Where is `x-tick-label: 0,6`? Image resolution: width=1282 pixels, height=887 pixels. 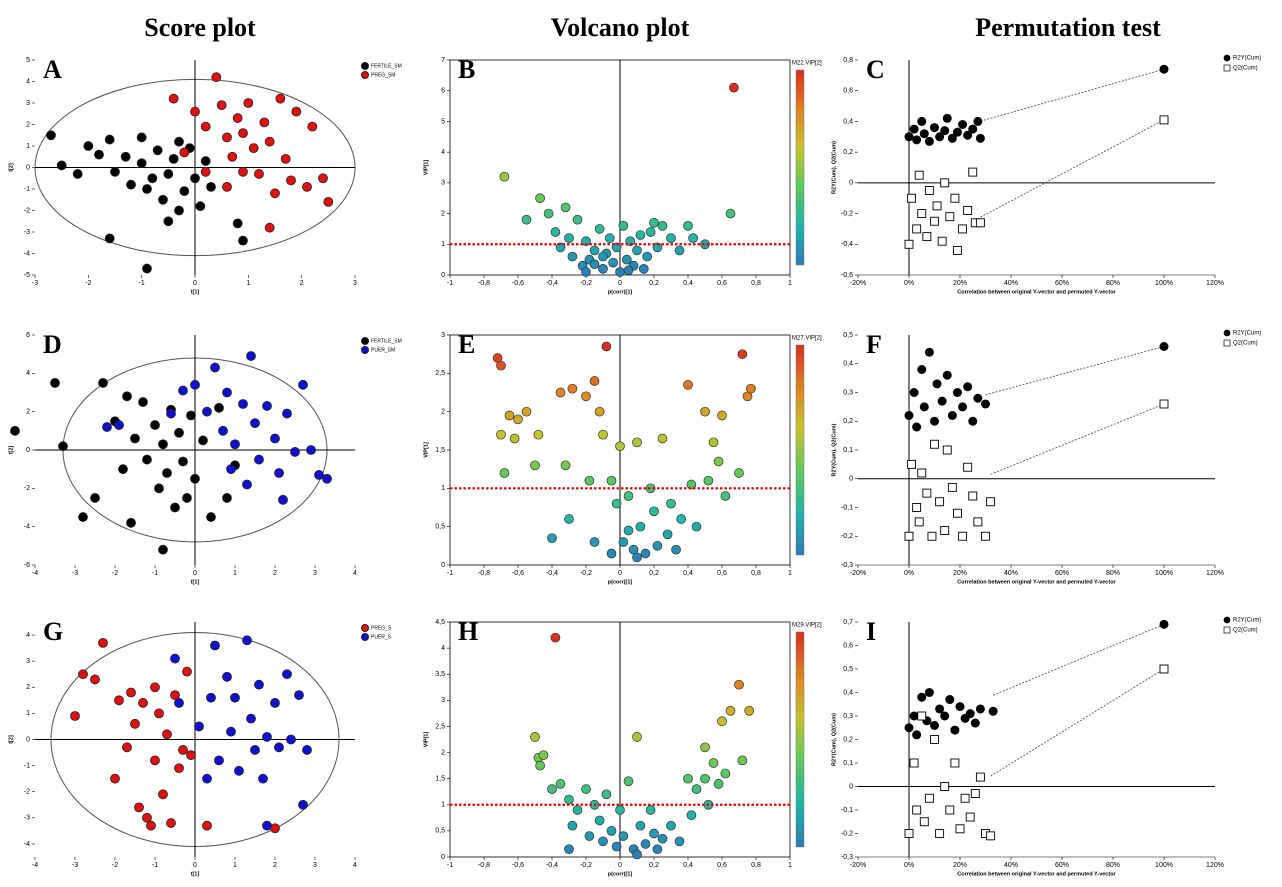
x-tick-label: 0,6 is located at coordinates (722, 865).